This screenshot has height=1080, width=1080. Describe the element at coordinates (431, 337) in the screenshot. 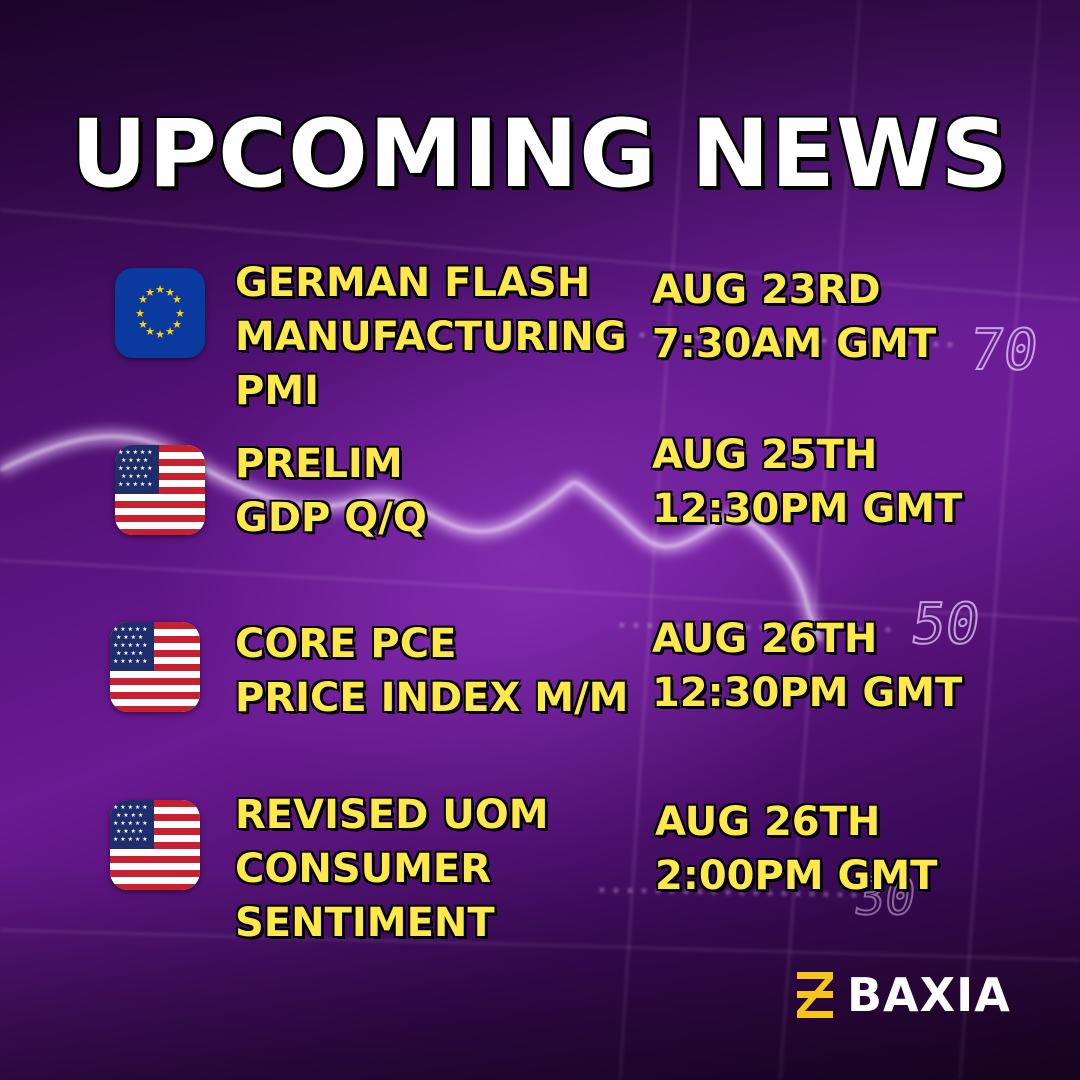

I see `event-name: GERMAN FLASH MANUFACTURING PMI` at that location.